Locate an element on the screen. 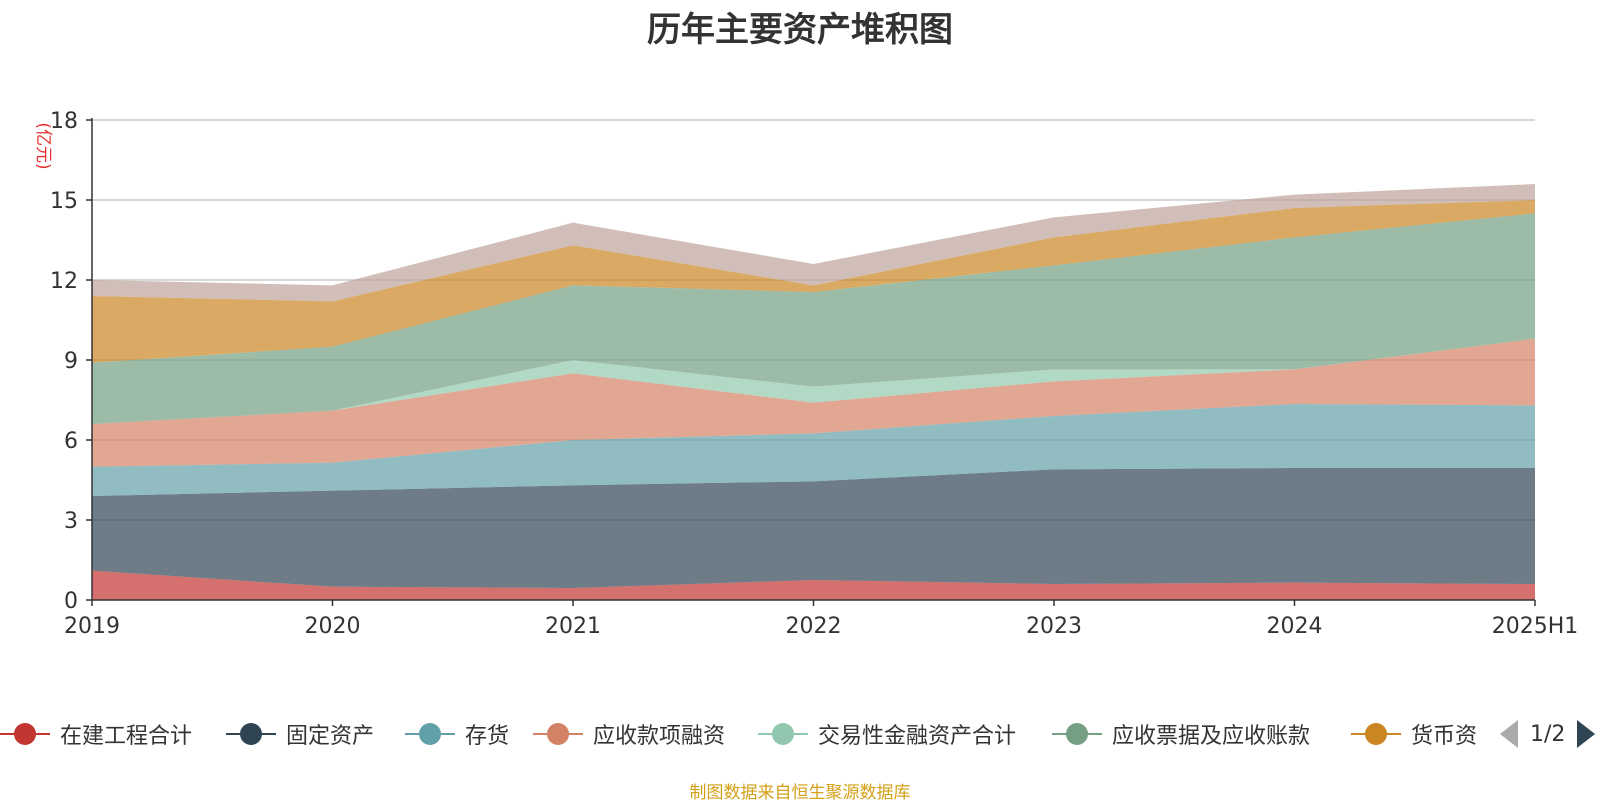 This screenshot has height=803, width=1600. legend-item-receivables-financing: 应收款项融资 is located at coordinates (629, 734).